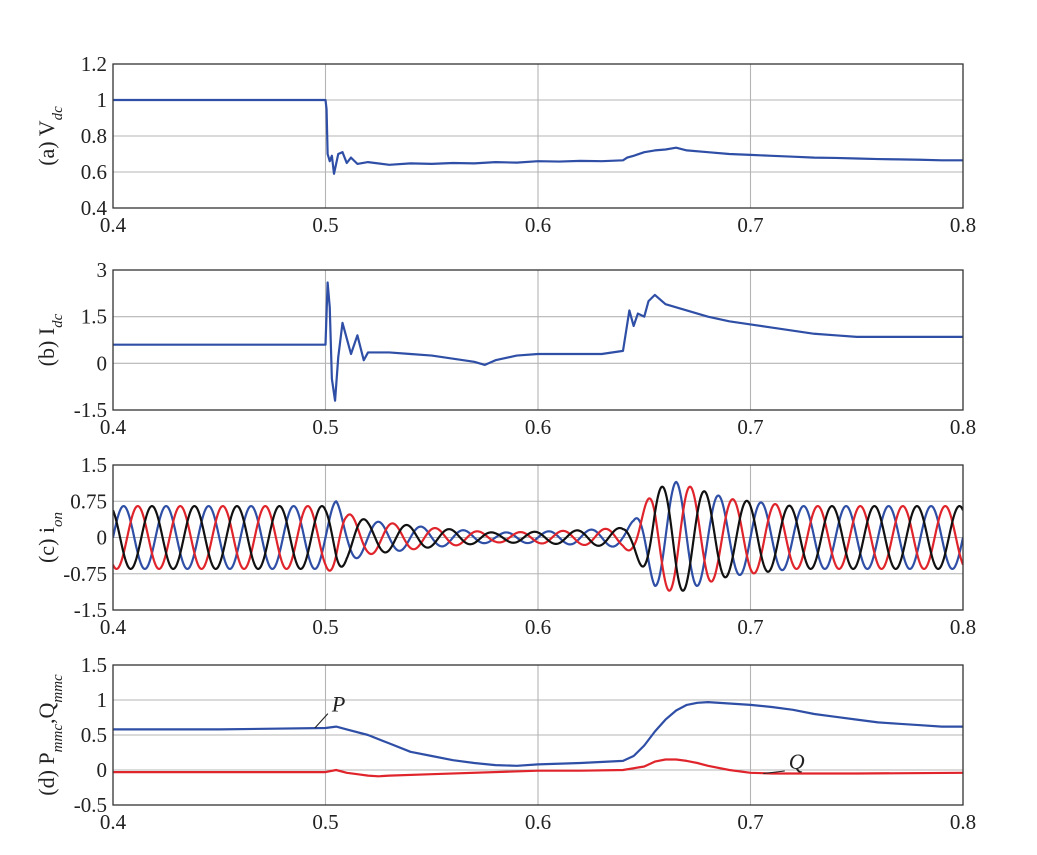 This screenshot has height=855, width=1037. Describe the element at coordinates (94, 735) in the screenshot. I see `y-tick-label: 0.5` at that location.